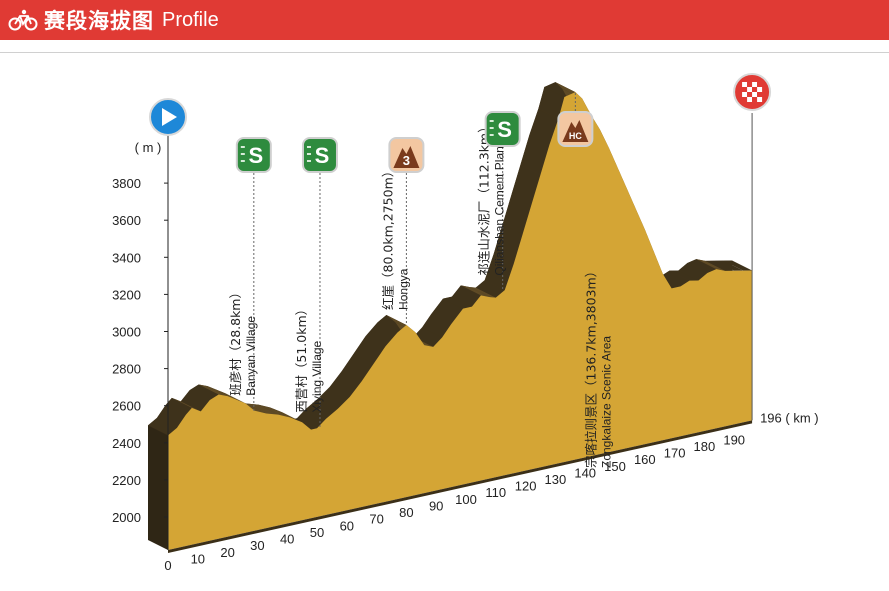  I want to click on x-tick-label: 20, so click(227, 552).